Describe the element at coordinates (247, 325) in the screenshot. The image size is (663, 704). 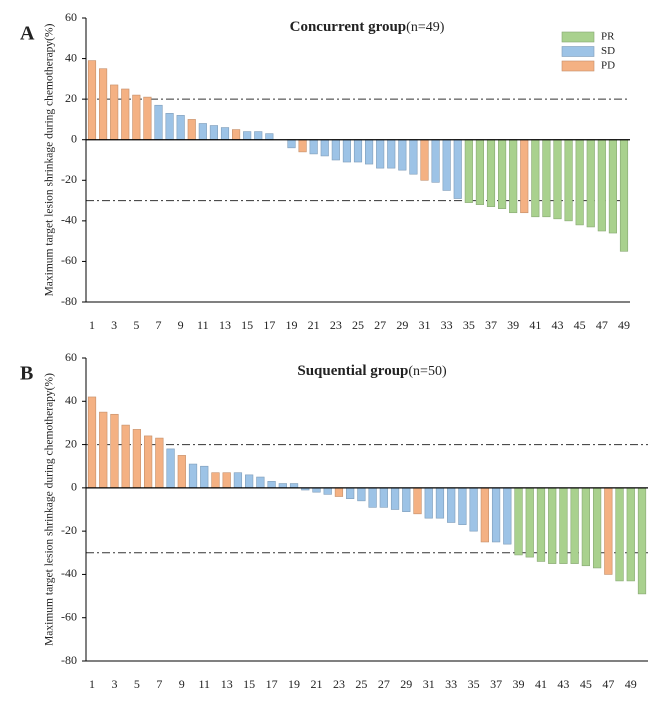
I see `x-tick-label: 15` at that location.